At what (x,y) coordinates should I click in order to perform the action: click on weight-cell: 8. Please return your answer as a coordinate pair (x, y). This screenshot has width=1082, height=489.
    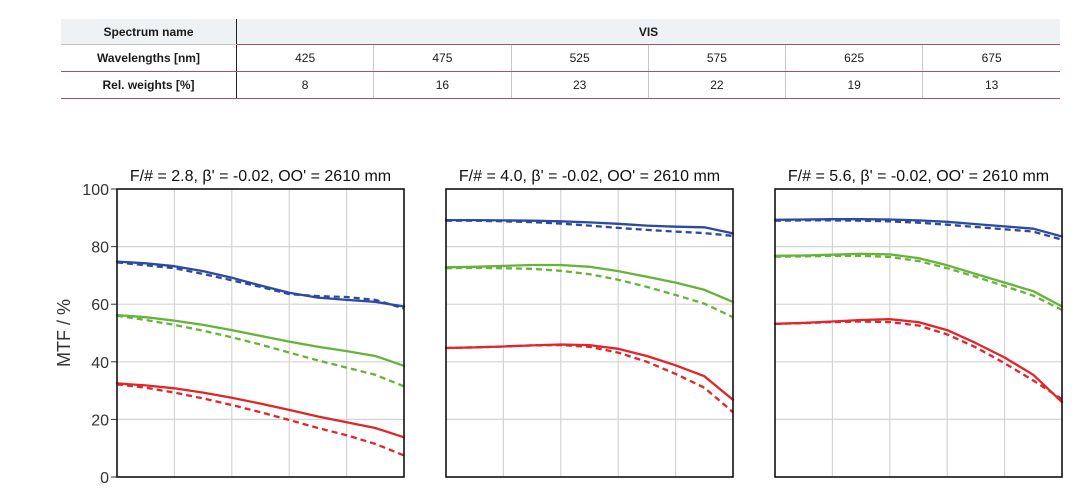
    Looking at the image, I should click on (305, 85).